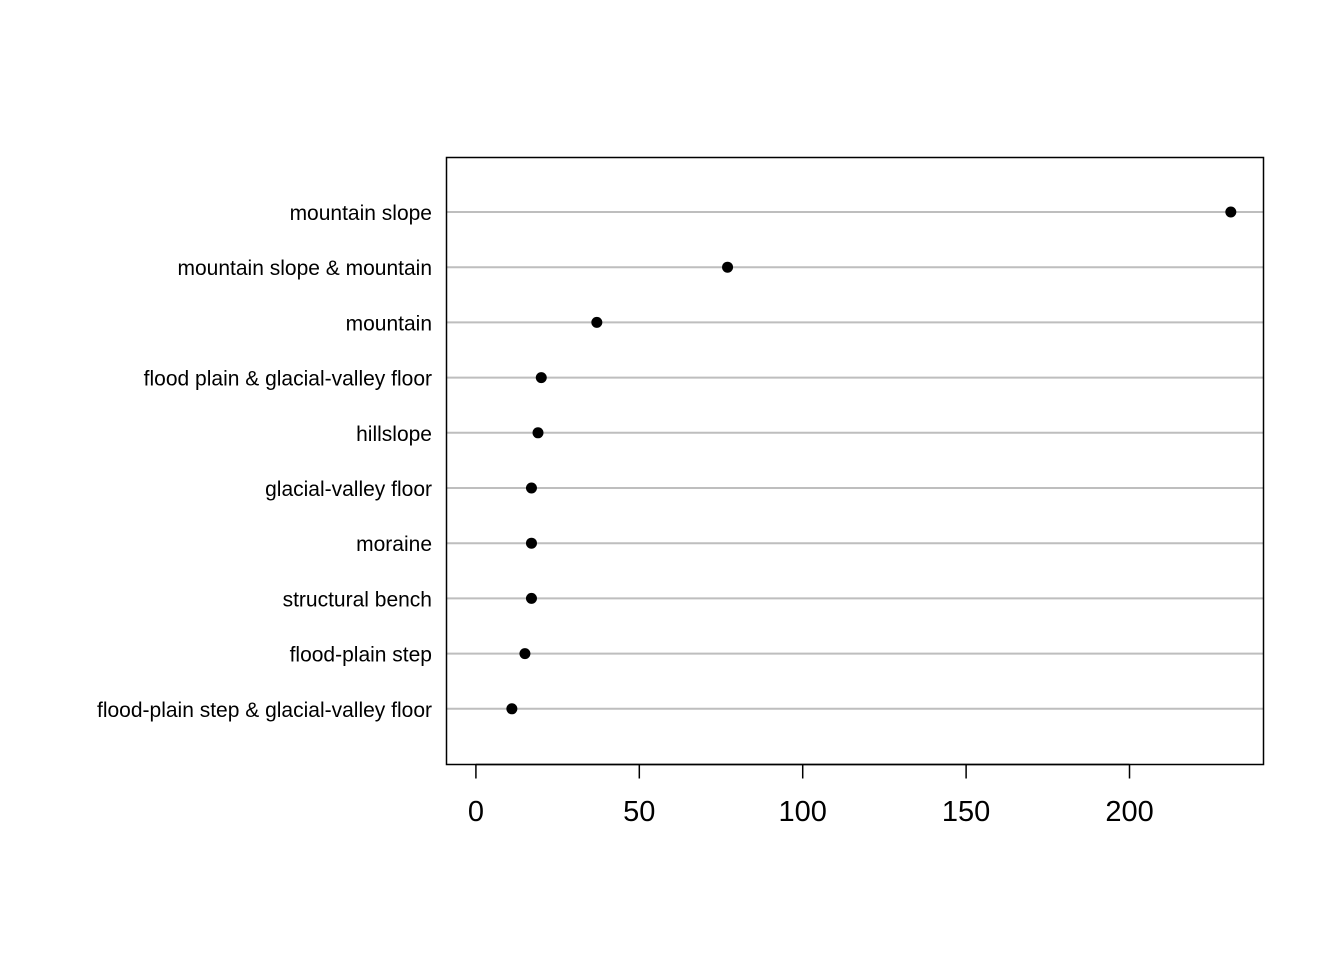 This screenshot has width=1344, height=960. Describe the element at coordinates (264, 710) in the screenshot. I see `category-label: flood-plain step & glacial-valley floor` at that location.